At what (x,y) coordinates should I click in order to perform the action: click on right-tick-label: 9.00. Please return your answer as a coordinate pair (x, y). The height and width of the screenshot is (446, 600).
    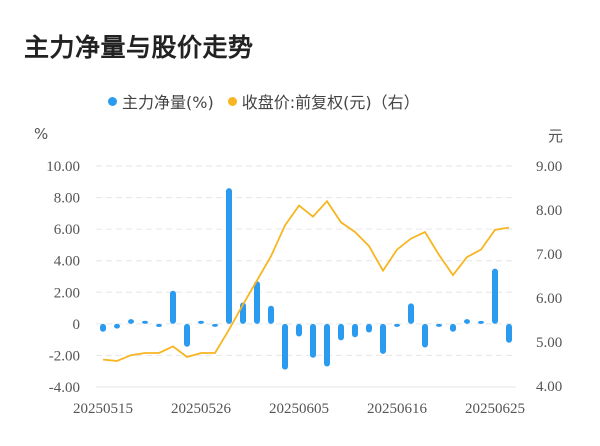
    Looking at the image, I should click on (549, 167).